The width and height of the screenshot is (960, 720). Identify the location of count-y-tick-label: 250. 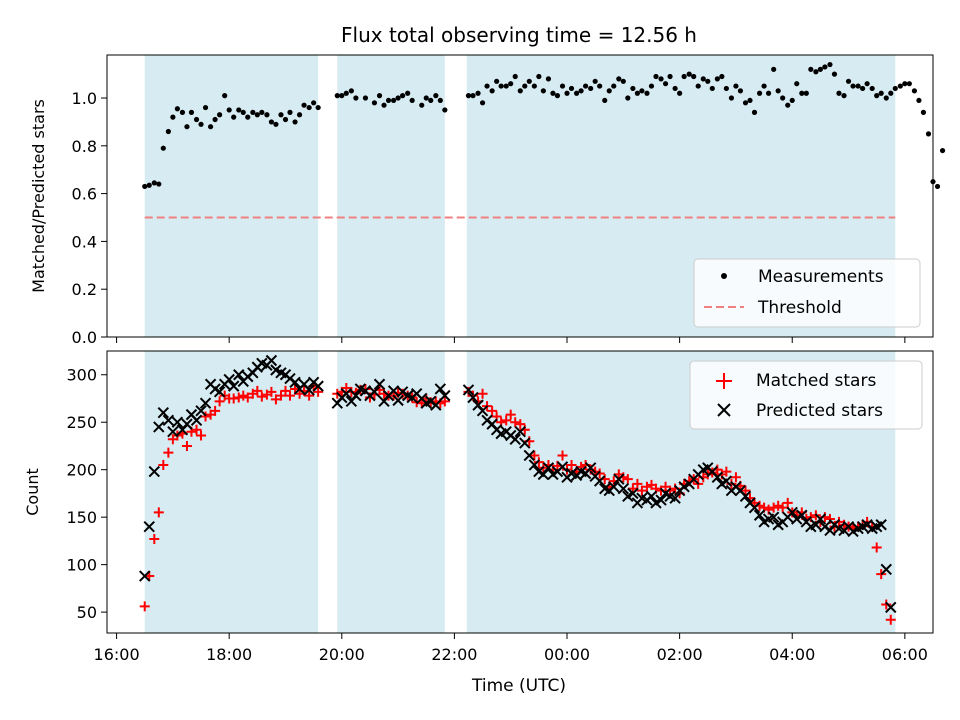
(81, 422).